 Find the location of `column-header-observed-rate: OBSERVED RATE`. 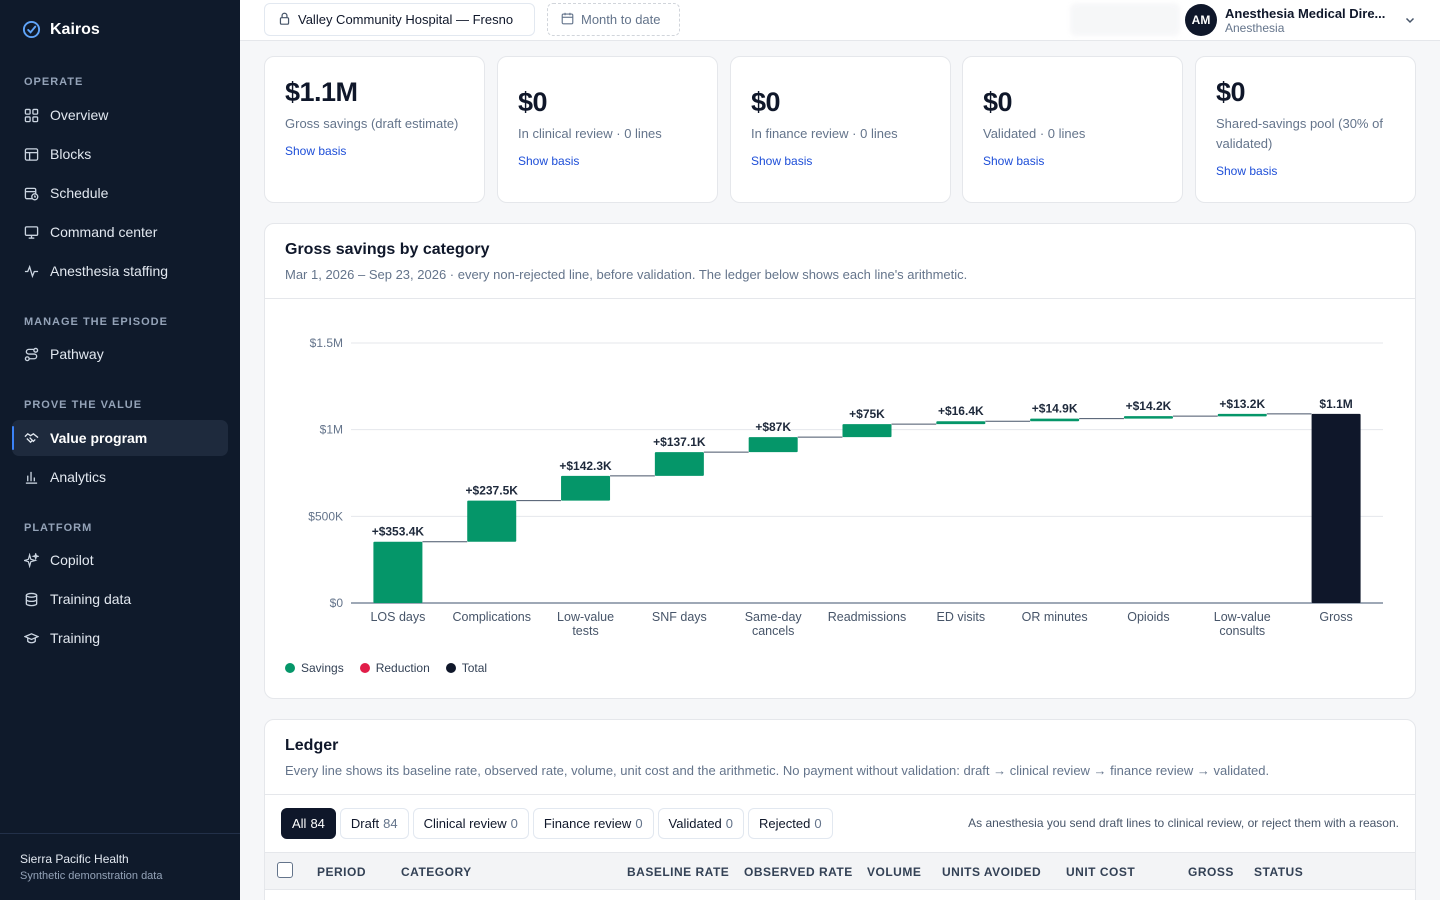

column-header-observed-rate: OBSERVED RATE is located at coordinates (798, 872).